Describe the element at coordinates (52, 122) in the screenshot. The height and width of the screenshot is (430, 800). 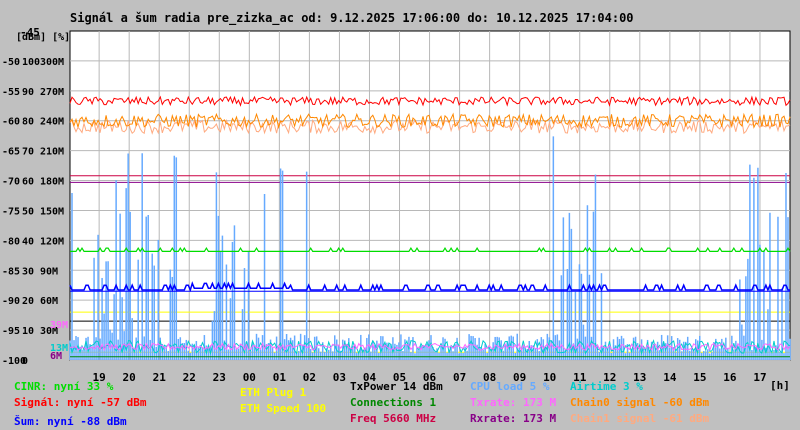
I see `y-tick-rate: 240M` at that location.